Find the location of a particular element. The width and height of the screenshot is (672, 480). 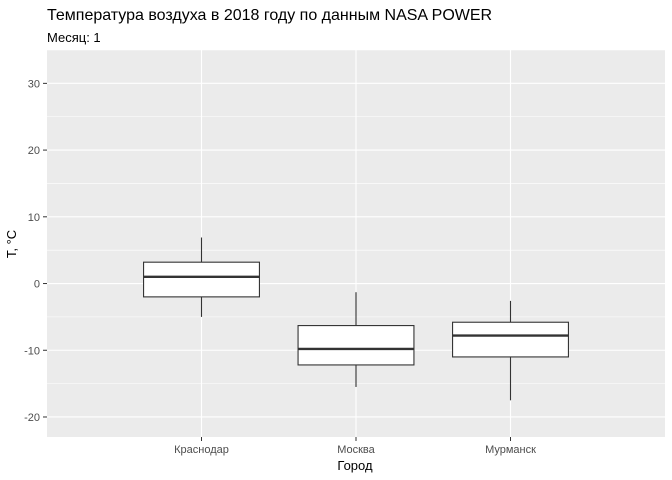

x-tick-label: Мурманск is located at coordinates (510, 450).